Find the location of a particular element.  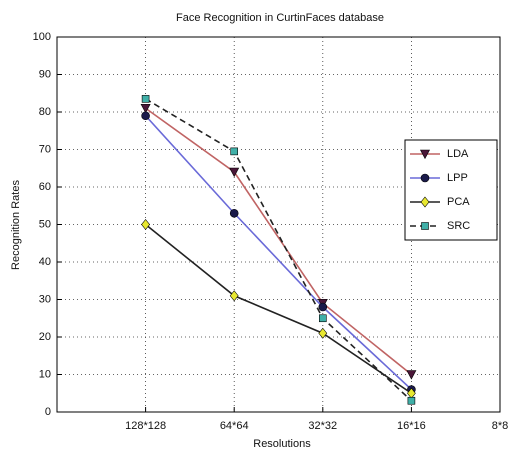

legend-box is located at coordinates (451, 190).